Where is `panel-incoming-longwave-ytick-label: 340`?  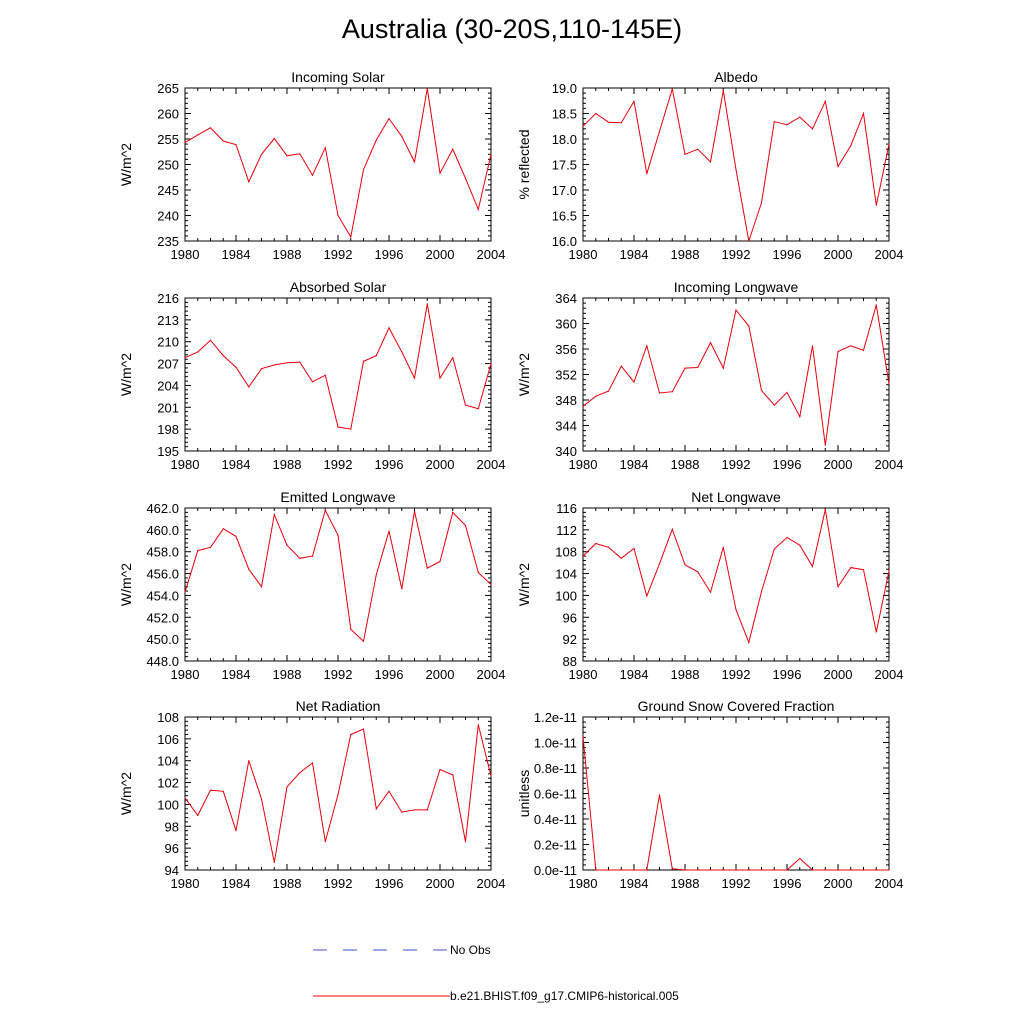 panel-incoming-longwave-ytick-label: 340 is located at coordinates (566, 451).